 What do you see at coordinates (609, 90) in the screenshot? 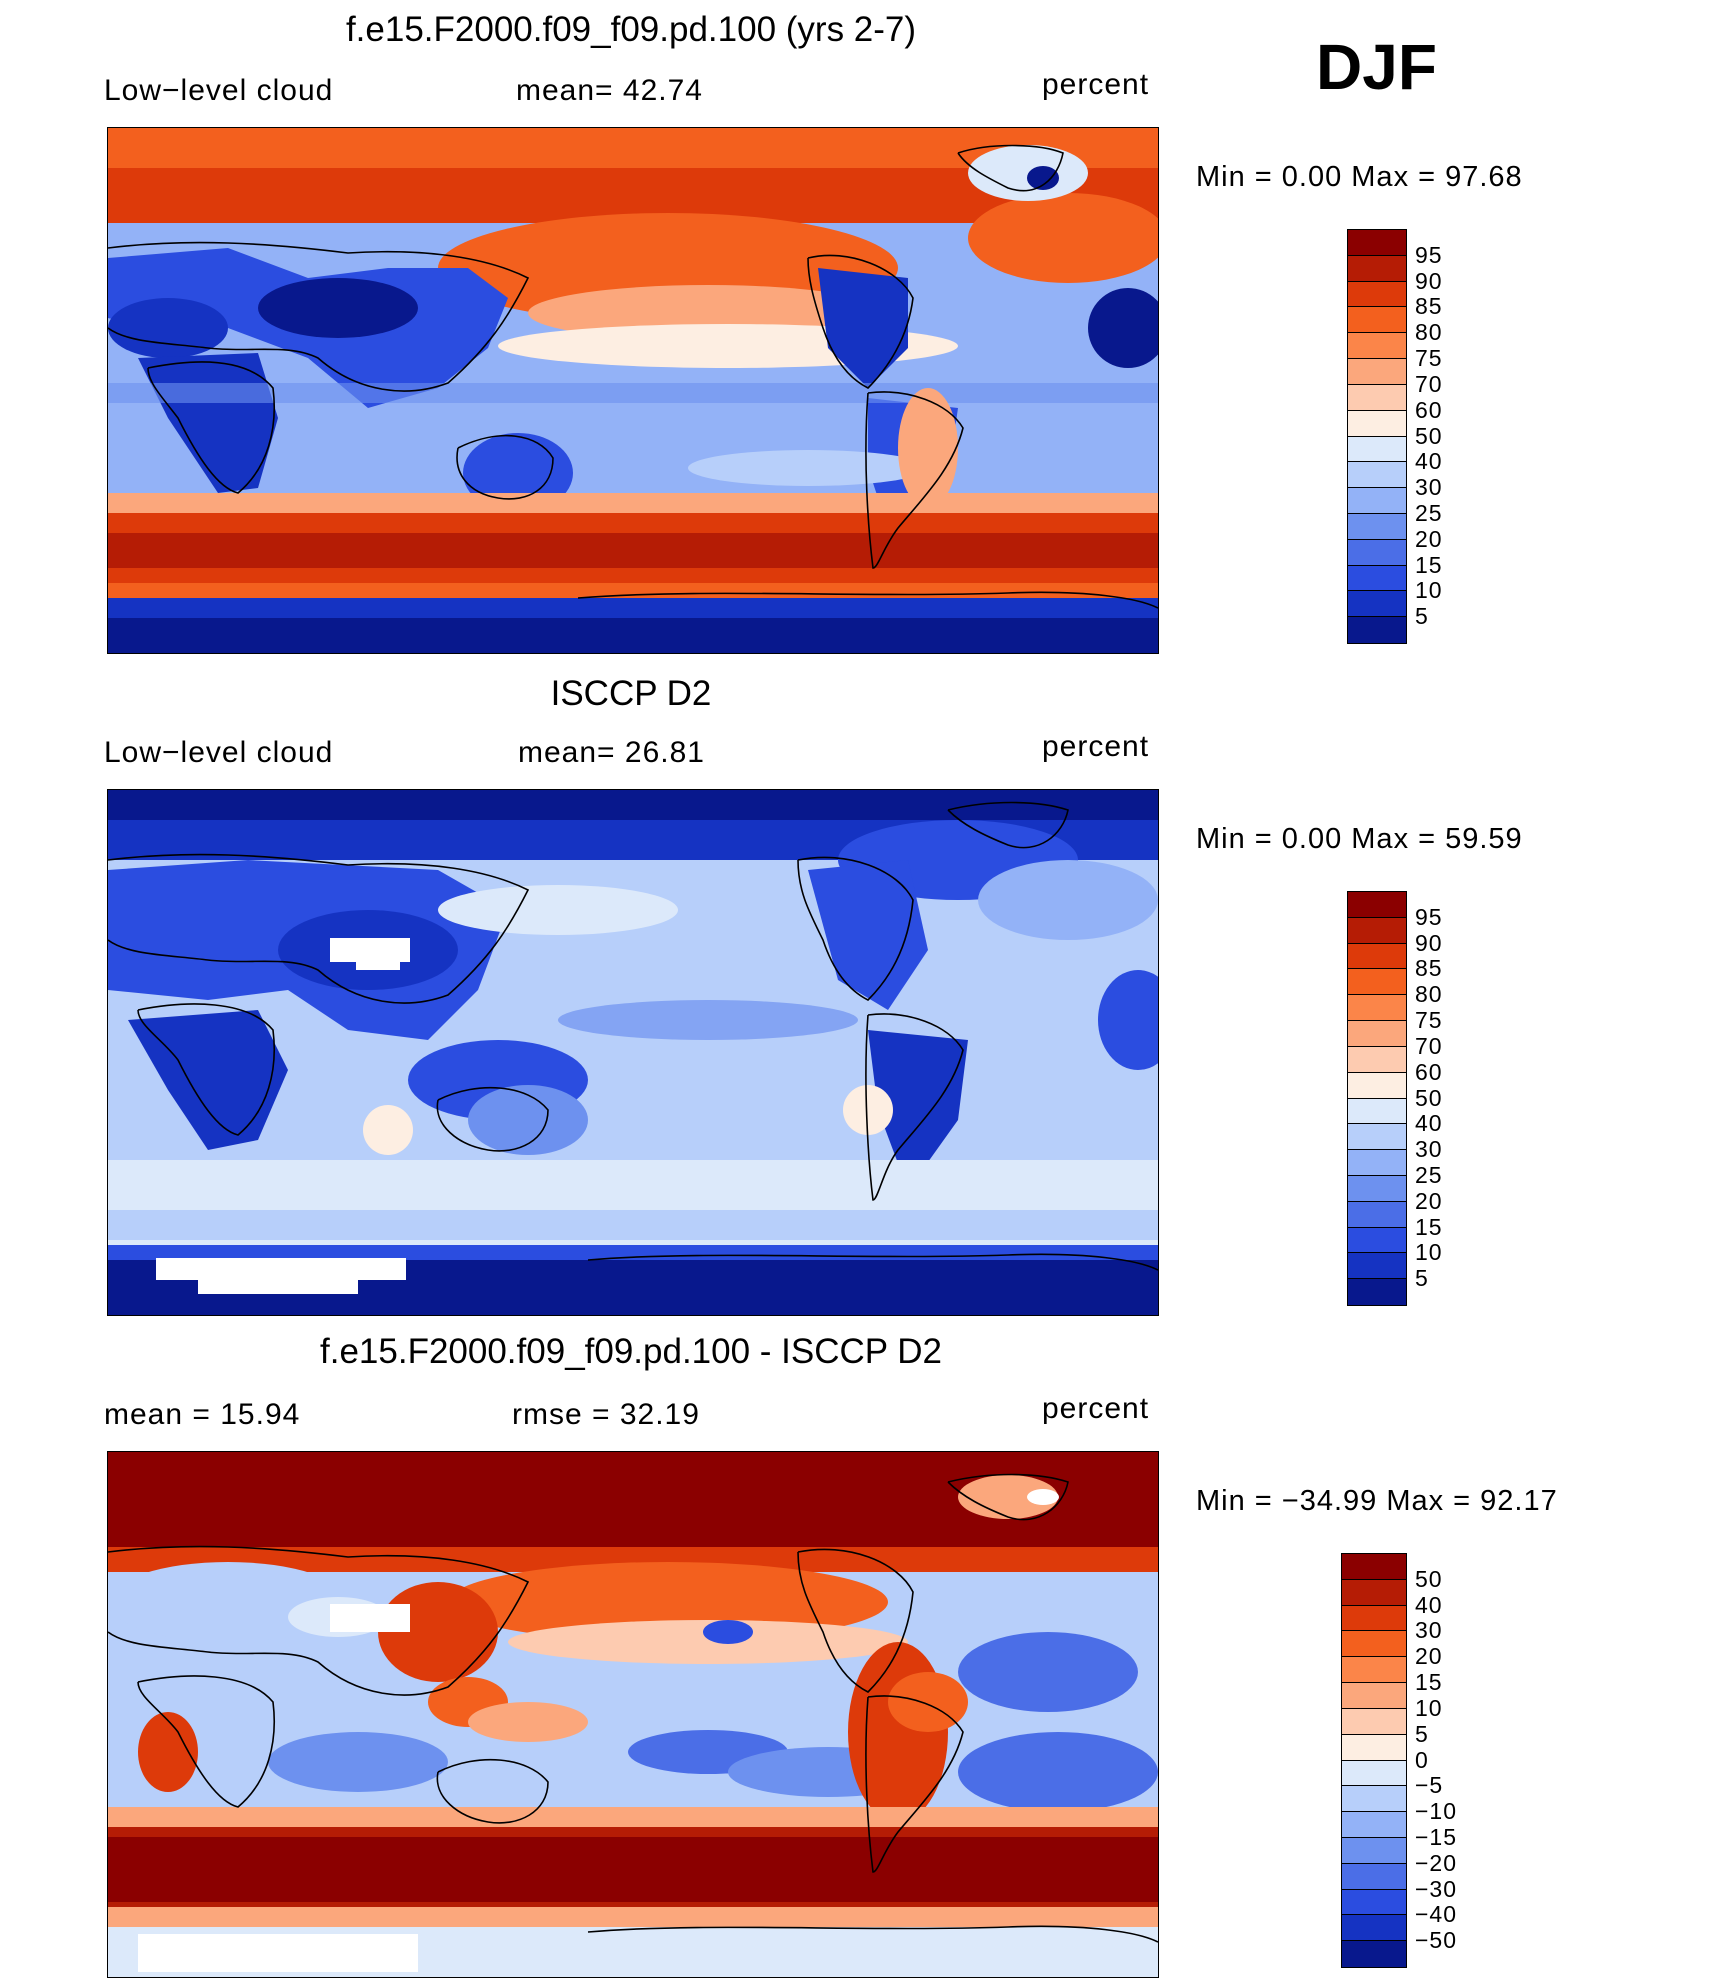
I see `panel1-mean-label: mean= 42.74` at bounding box center [609, 90].